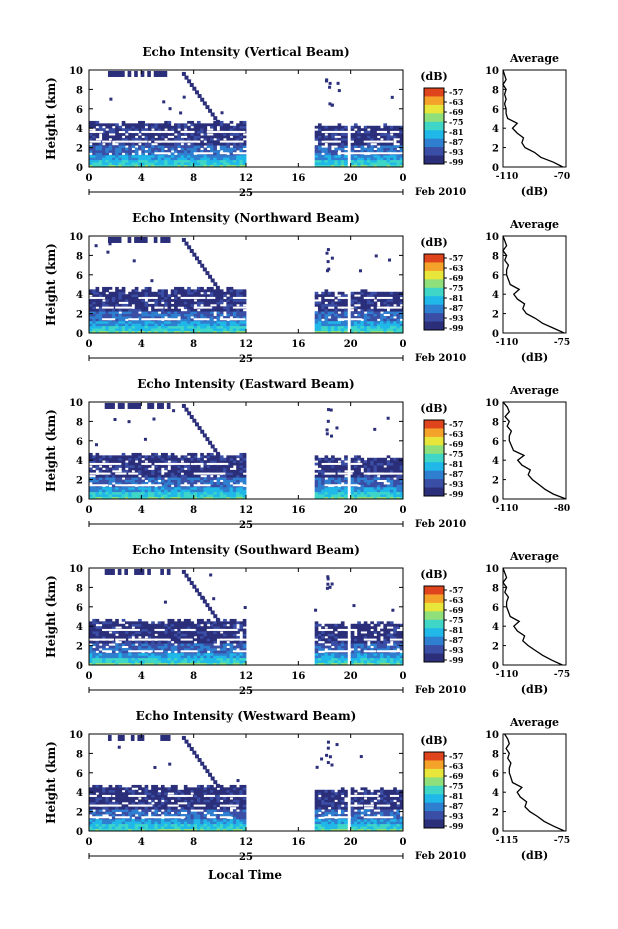  Describe the element at coordinates (403, 510) in the screenshot. I see `x-tick-label: 0` at that location.